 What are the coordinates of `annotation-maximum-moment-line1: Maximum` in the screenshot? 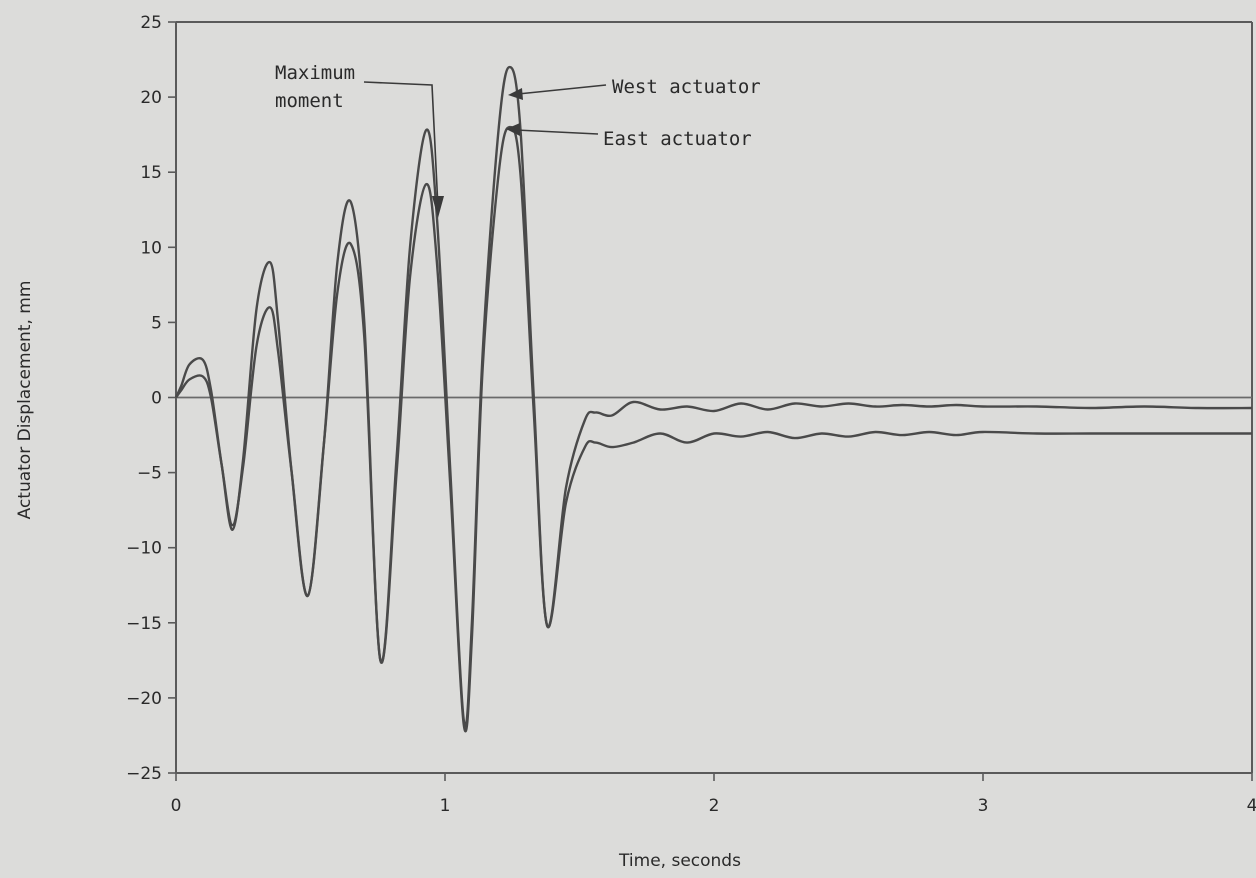 It's located at (315, 73).